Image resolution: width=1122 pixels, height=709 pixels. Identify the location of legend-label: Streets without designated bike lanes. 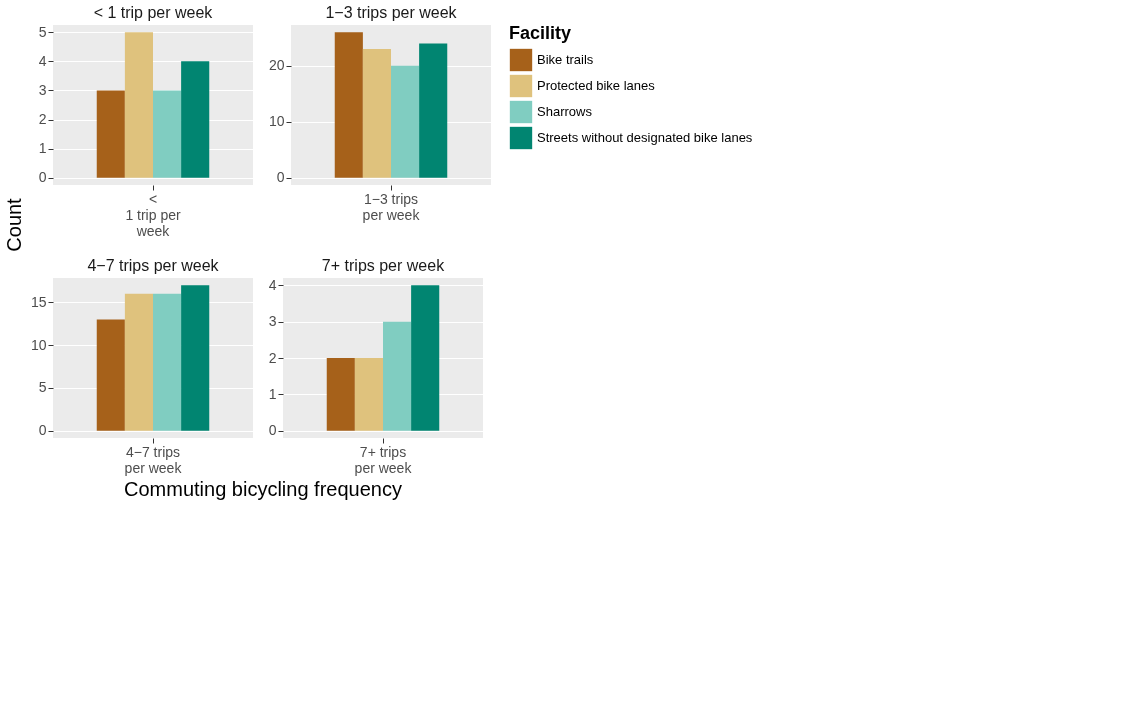
(645, 137).